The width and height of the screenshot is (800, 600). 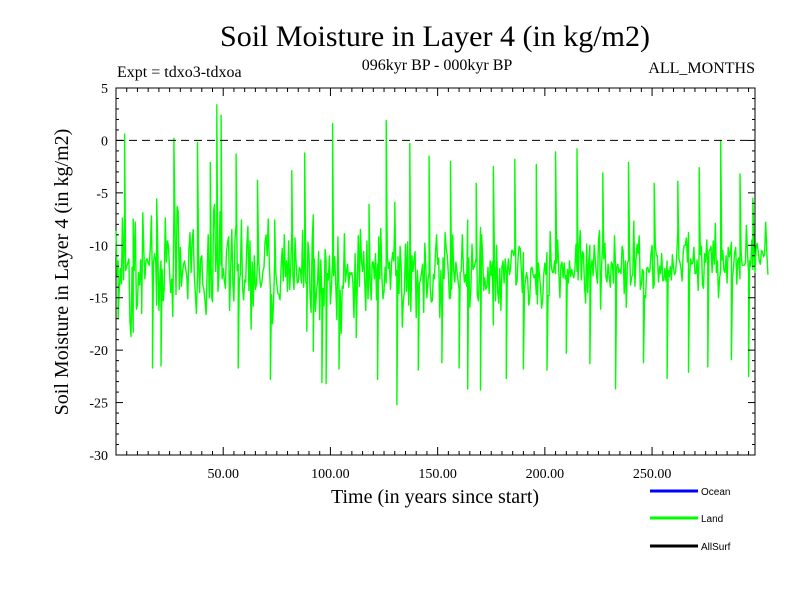 What do you see at coordinates (435, 497) in the screenshot?
I see `x-axis-label: Time (in years since start)` at bounding box center [435, 497].